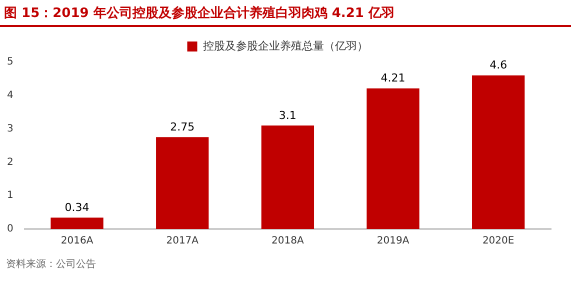  I want to click on text: 资料来源：公司公告, so click(51, 265).